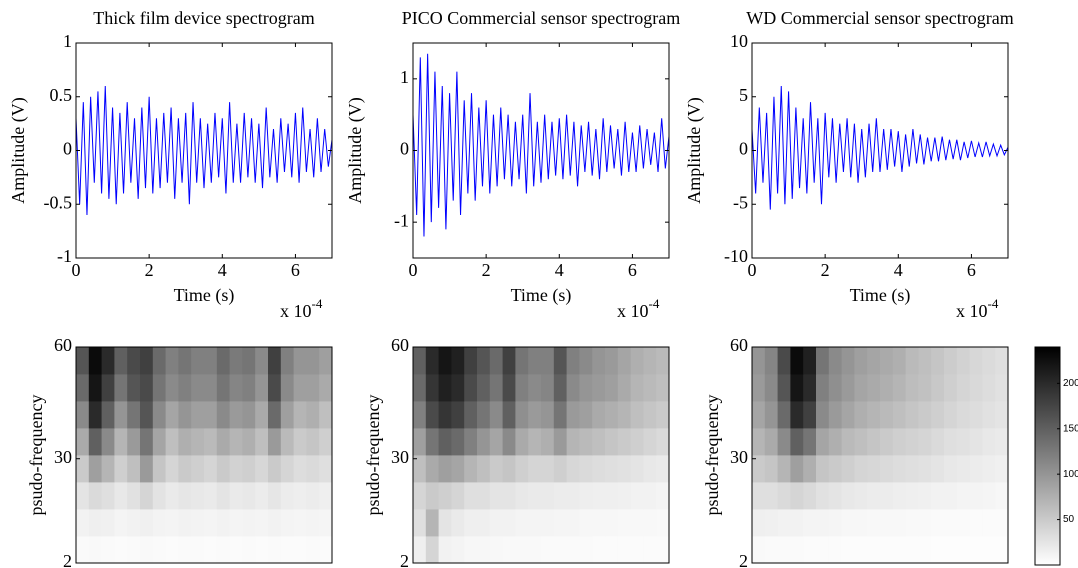 This screenshot has height=568, width=1078. I want to click on x-tick-label: 2, so click(486, 270).